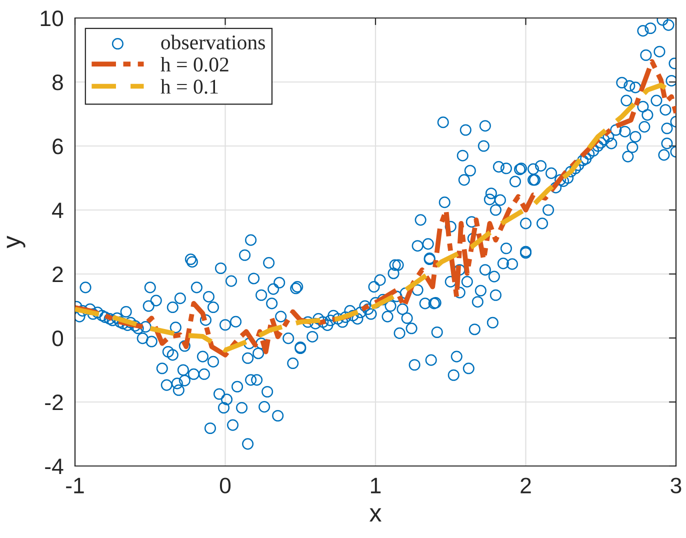  Describe the element at coordinates (57, 82) in the screenshot. I see `y-tick-label: 8` at that location.